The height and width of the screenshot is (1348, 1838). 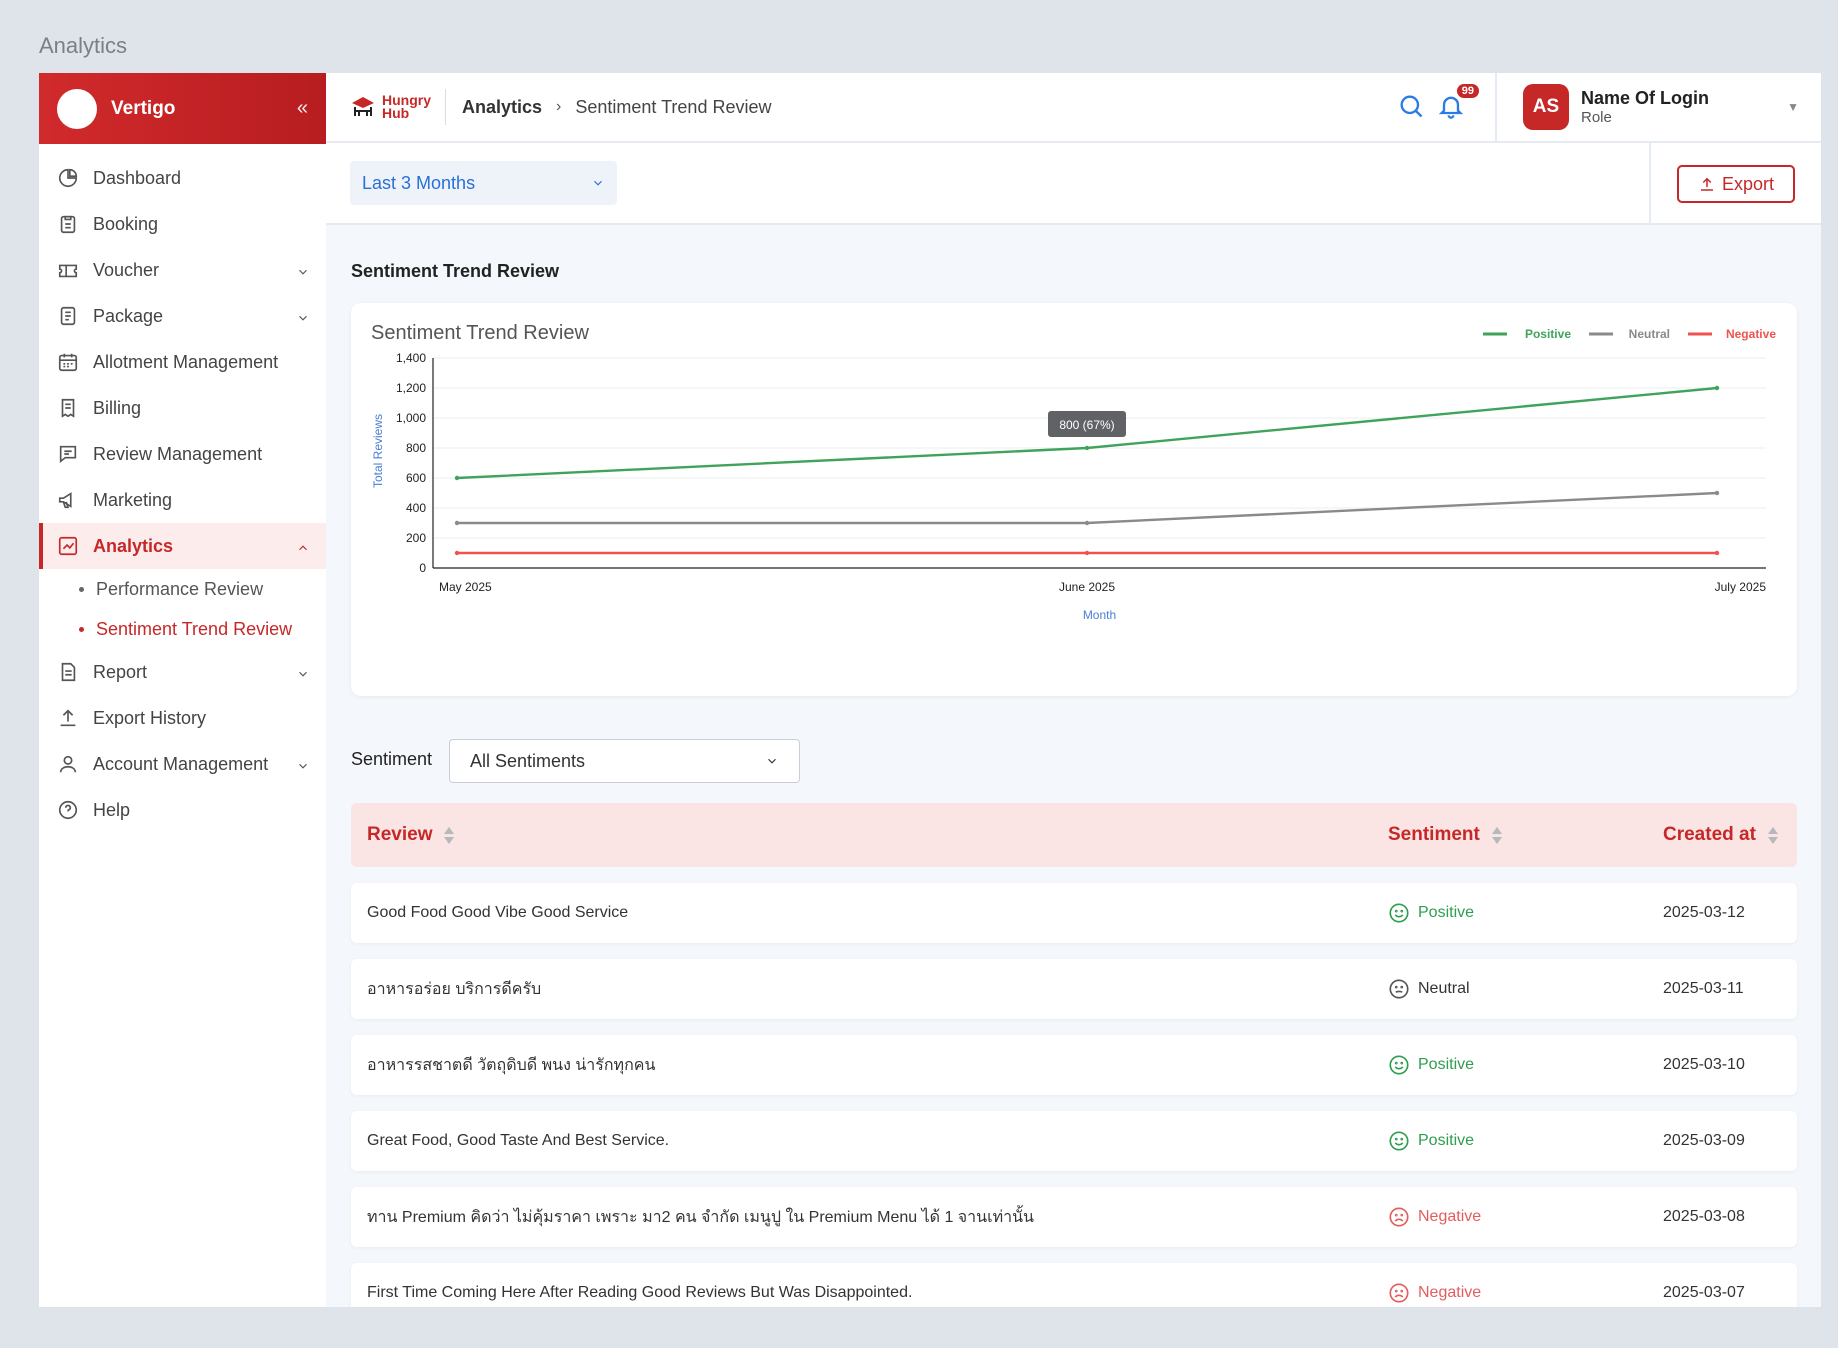 What do you see at coordinates (77, 108) in the screenshot?
I see `brand-avatar` at bounding box center [77, 108].